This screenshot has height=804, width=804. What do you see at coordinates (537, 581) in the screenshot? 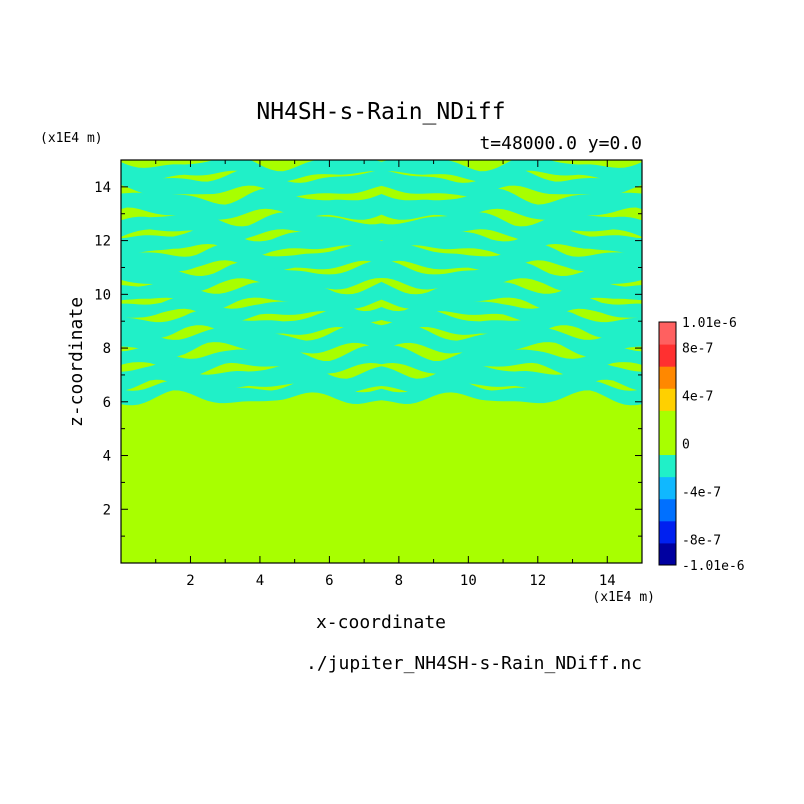
I see `x-tick-label: 12` at bounding box center [537, 581].